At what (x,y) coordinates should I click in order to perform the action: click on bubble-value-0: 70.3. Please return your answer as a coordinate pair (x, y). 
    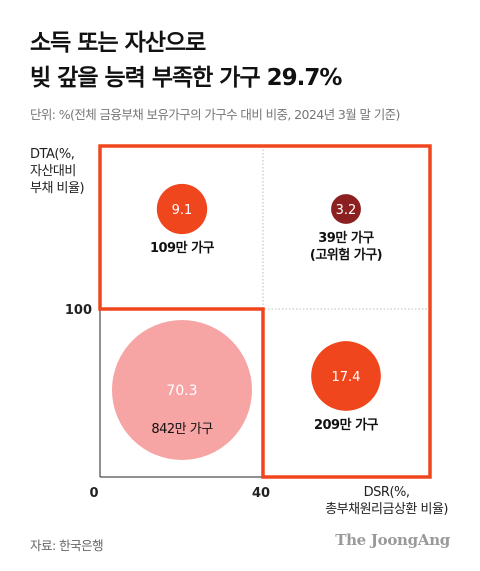
    Looking at the image, I should click on (181, 391).